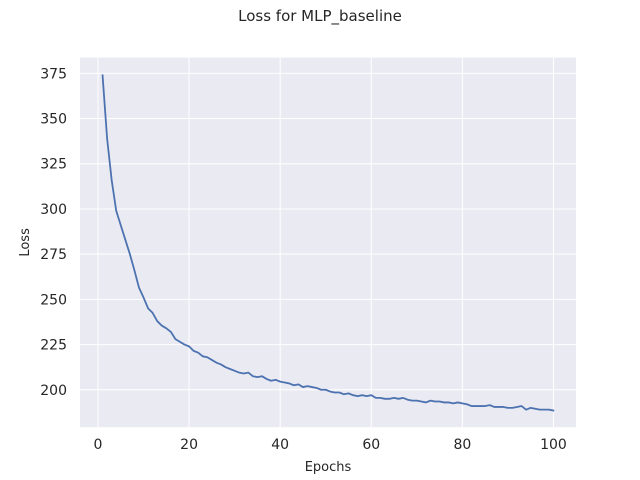  What do you see at coordinates (371, 445) in the screenshot?
I see `x-tick-label: 60` at bounding box center [371, 445].